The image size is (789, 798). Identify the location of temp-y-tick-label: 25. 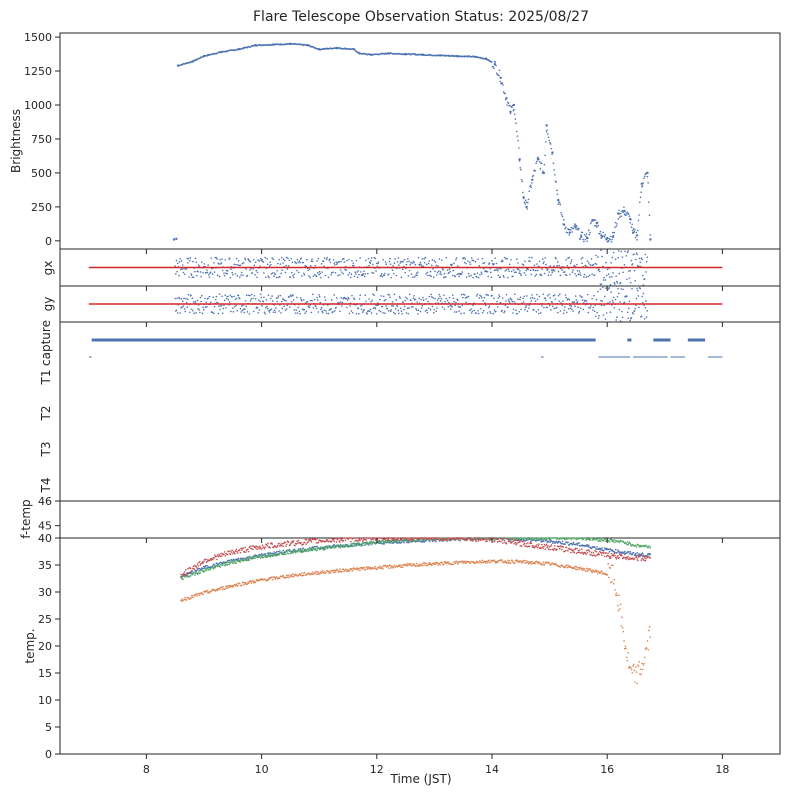
(45, 619).